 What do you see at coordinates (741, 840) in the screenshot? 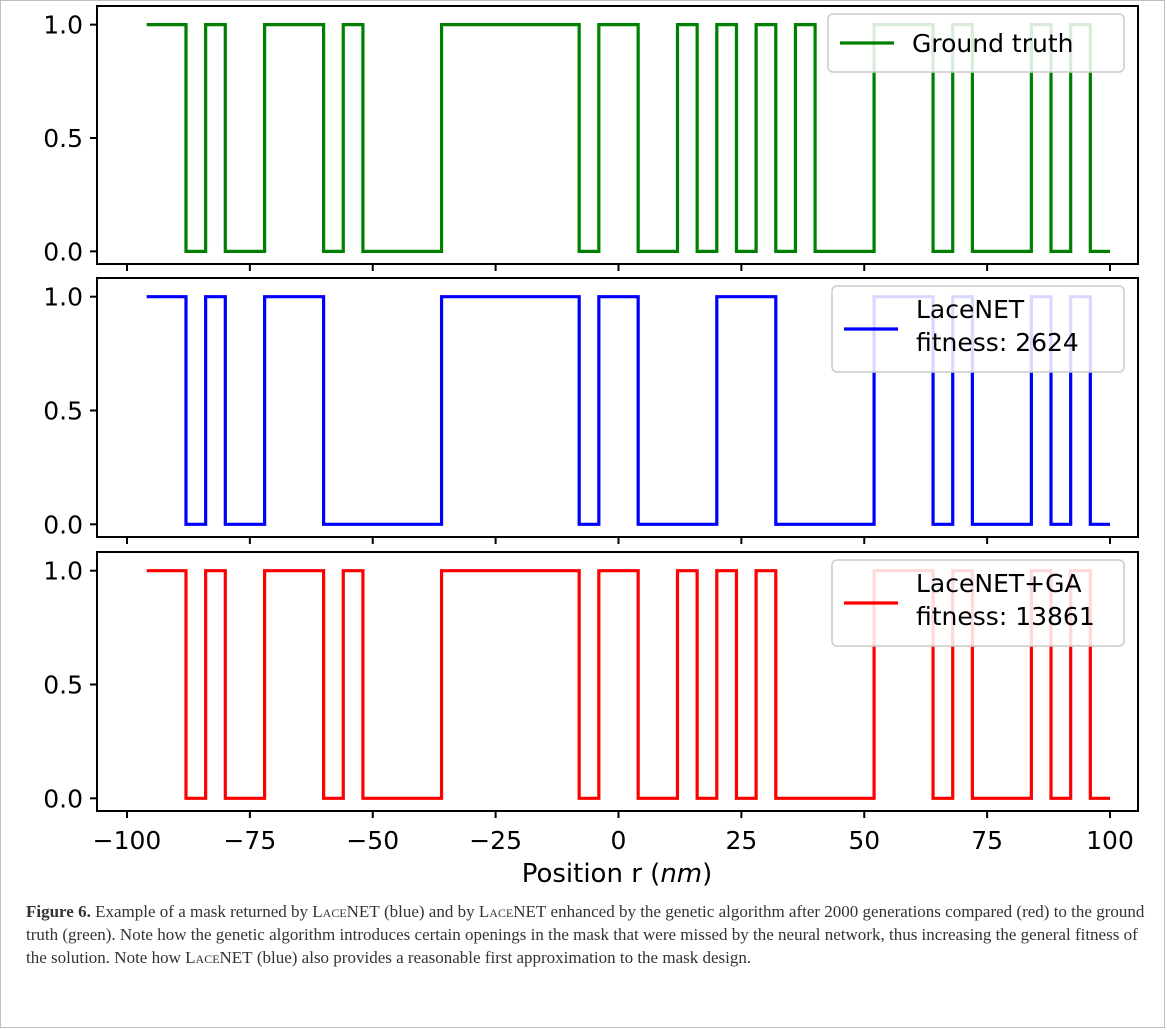
I see `x-tick-label: 25` at bounding box center [741, 840].